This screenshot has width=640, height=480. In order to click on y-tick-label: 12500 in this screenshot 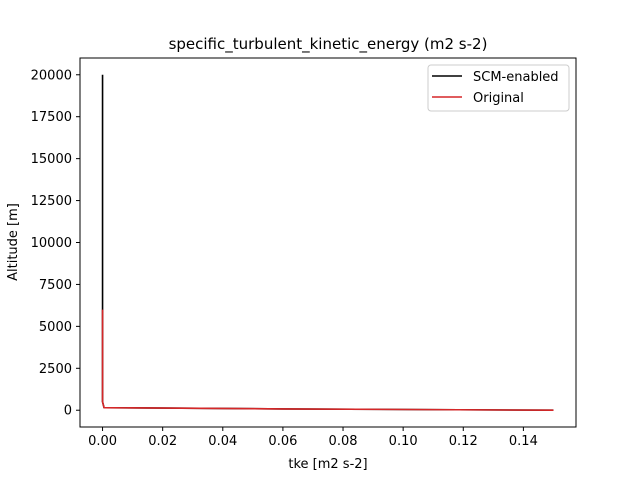, I will do `click(51, 201)`.